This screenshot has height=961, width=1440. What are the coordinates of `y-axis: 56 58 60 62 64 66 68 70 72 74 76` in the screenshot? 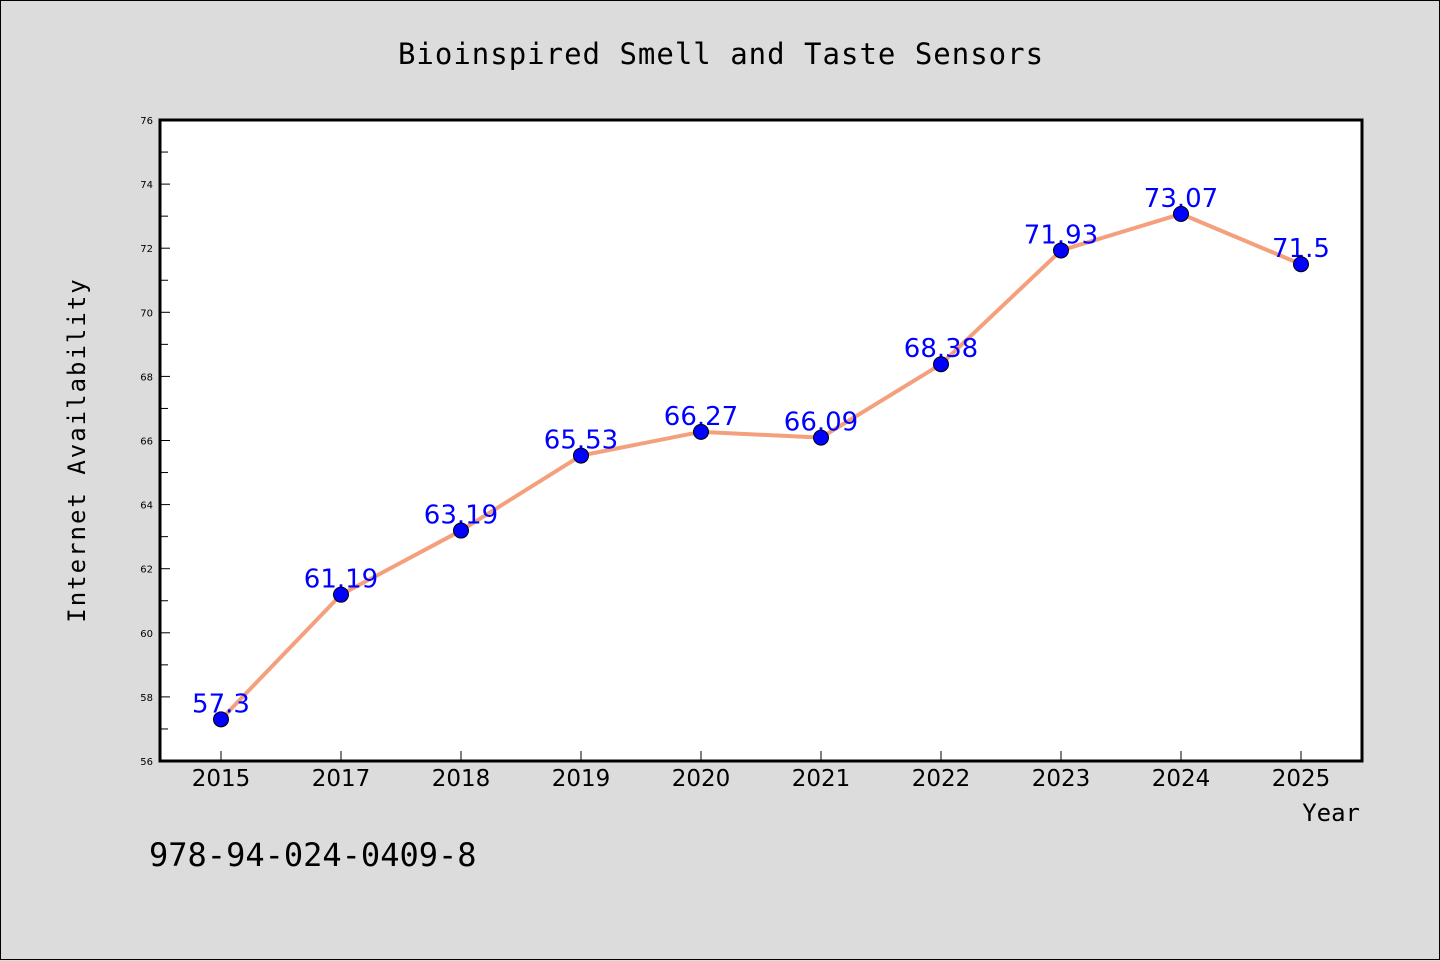 It's located at (155, 442).